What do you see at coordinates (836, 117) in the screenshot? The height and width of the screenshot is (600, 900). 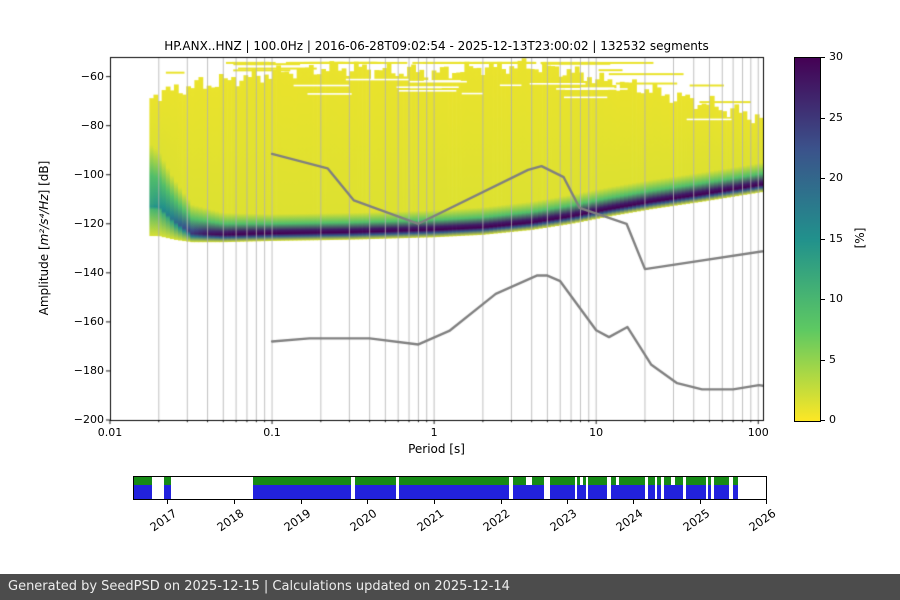 I see `colorbar-tick-label: 25` at bounding box center [836, 117].